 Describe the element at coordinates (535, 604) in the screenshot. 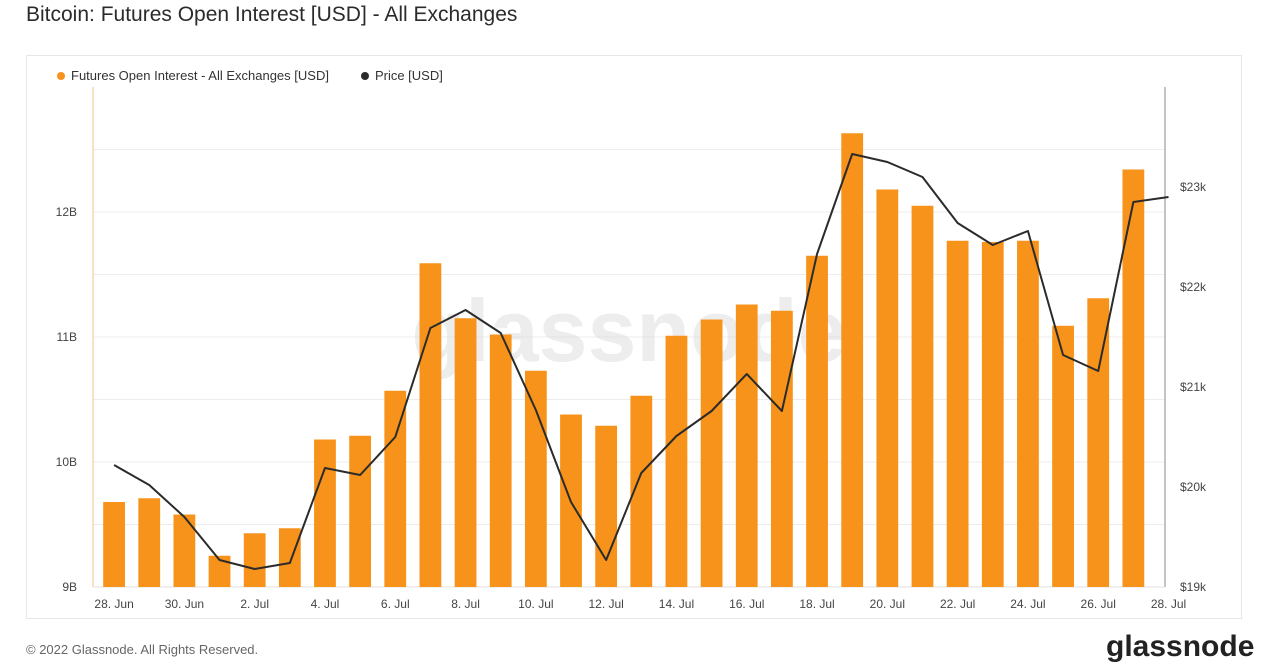

I see `x-tick-label: 10. Jul` at that location.